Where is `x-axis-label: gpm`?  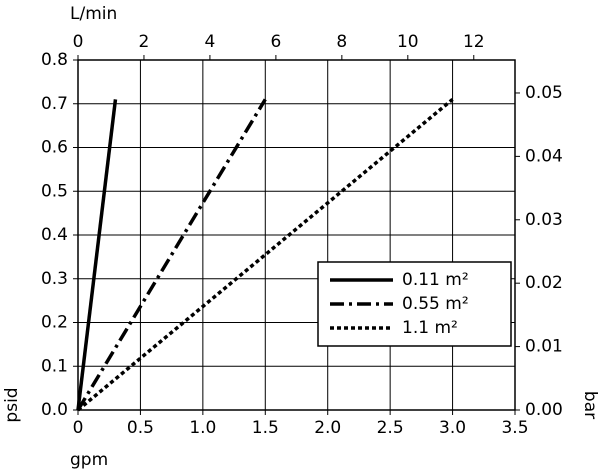
x-axis-label: gpm is located at coordinates (89, 460).